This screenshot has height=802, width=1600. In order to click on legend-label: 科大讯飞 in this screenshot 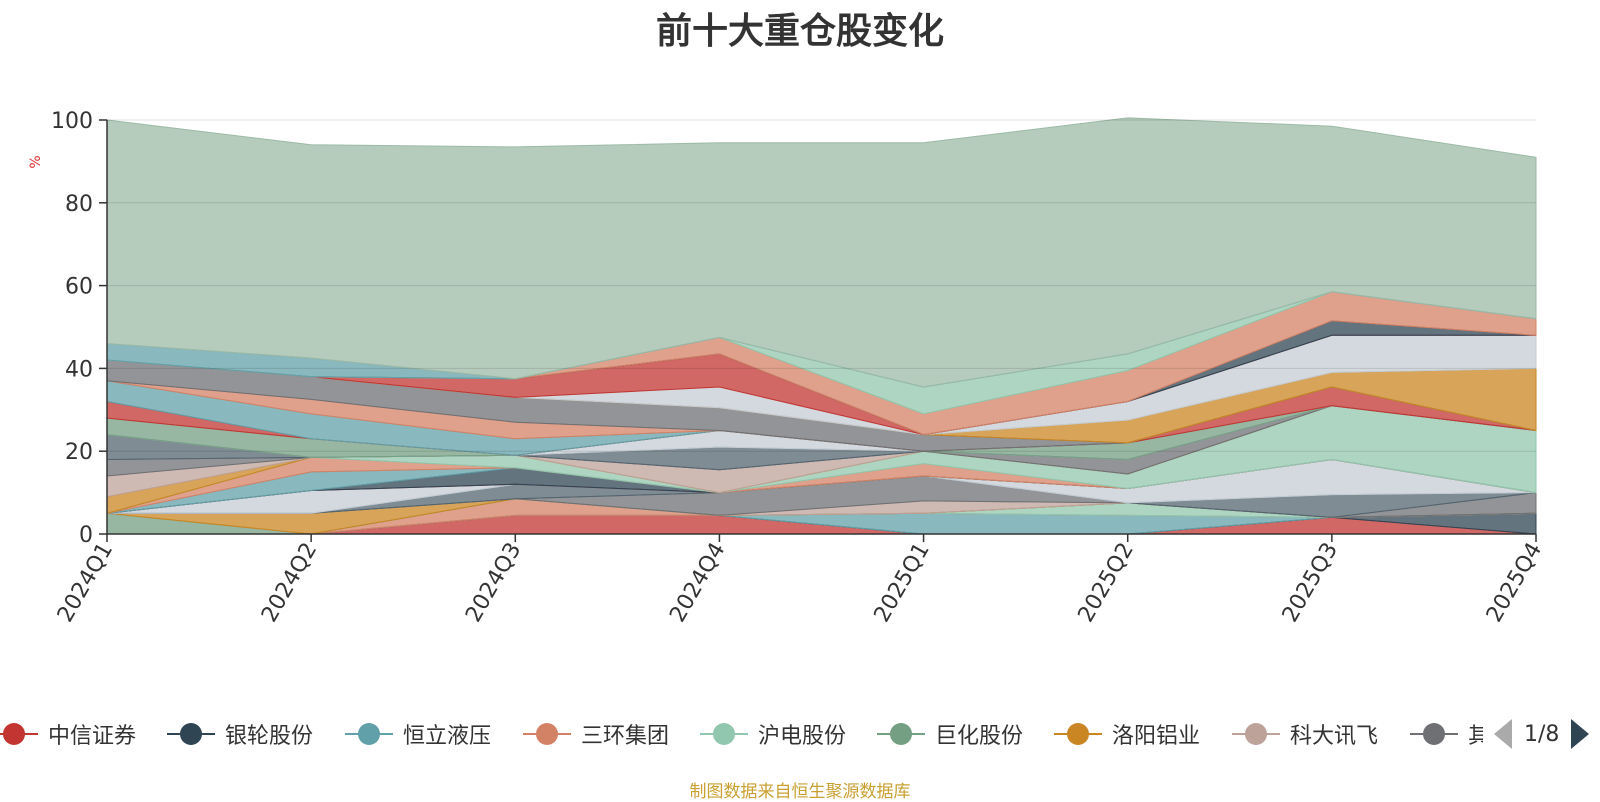, I will do `click(1334, 736)`.